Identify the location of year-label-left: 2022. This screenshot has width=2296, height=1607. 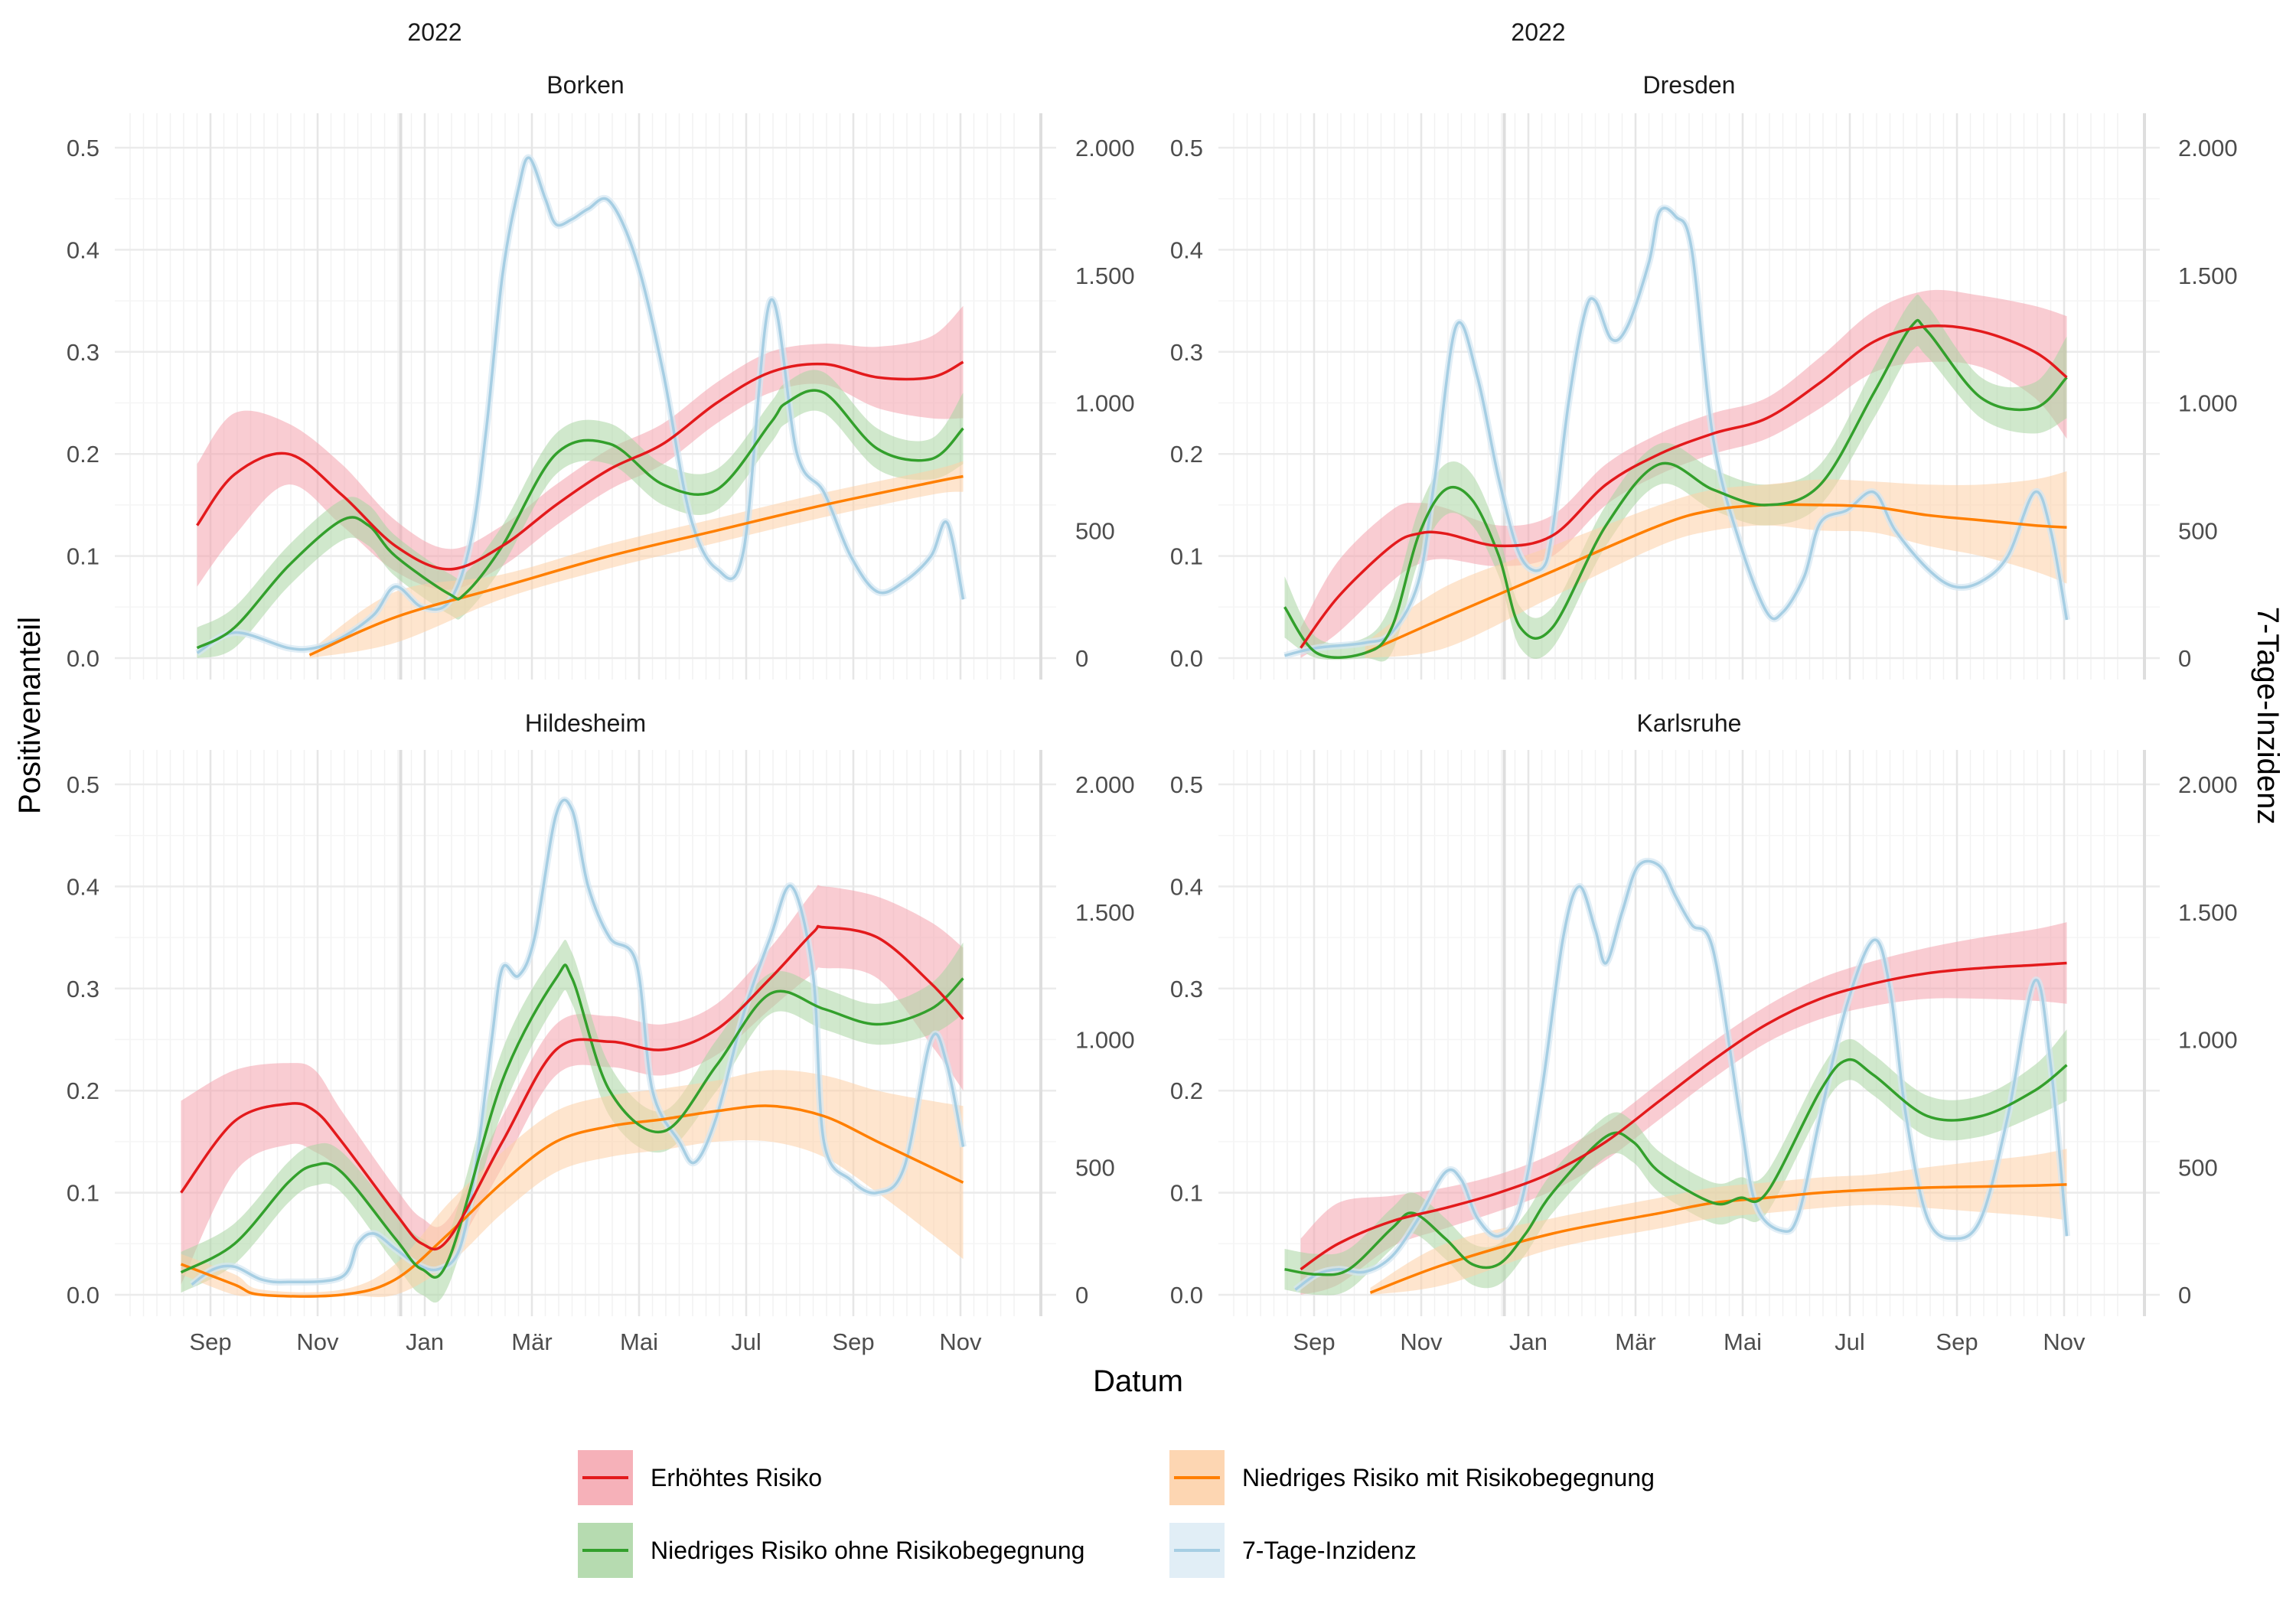
(434, 32).